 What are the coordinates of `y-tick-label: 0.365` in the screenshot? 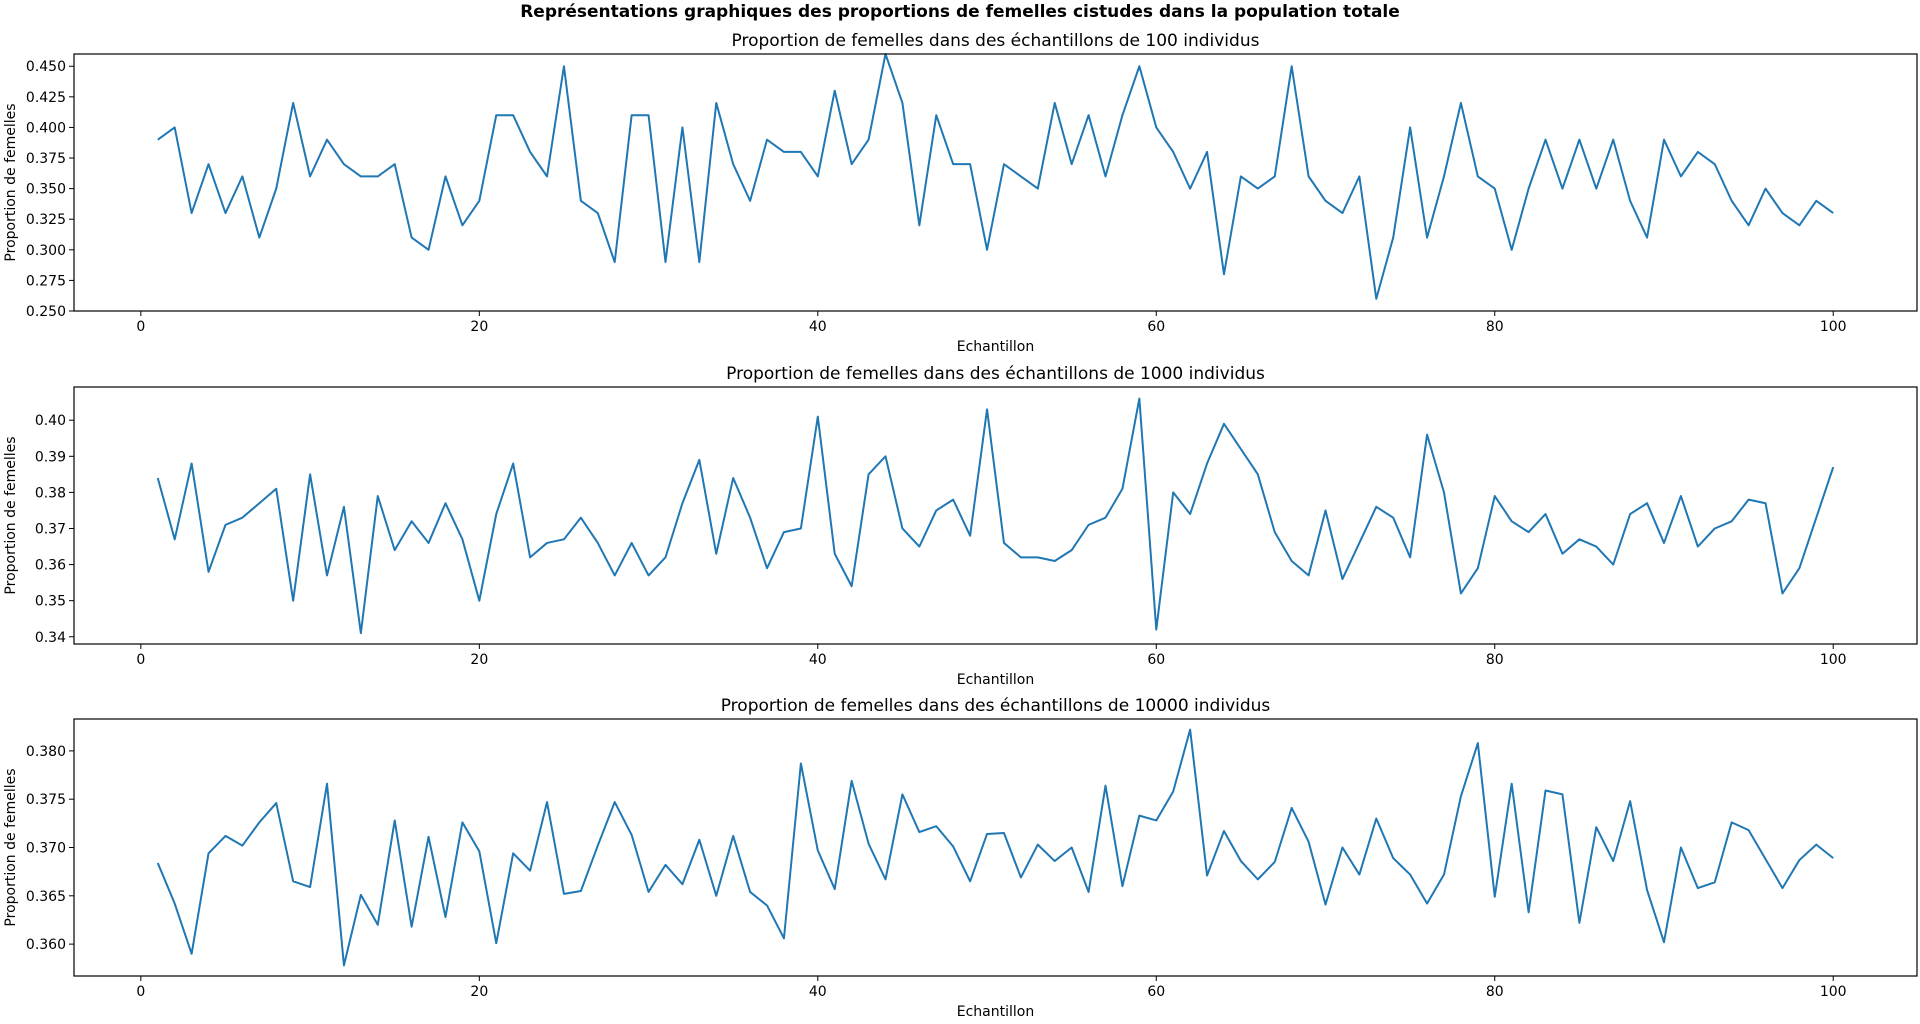 It's located at (46, 897).